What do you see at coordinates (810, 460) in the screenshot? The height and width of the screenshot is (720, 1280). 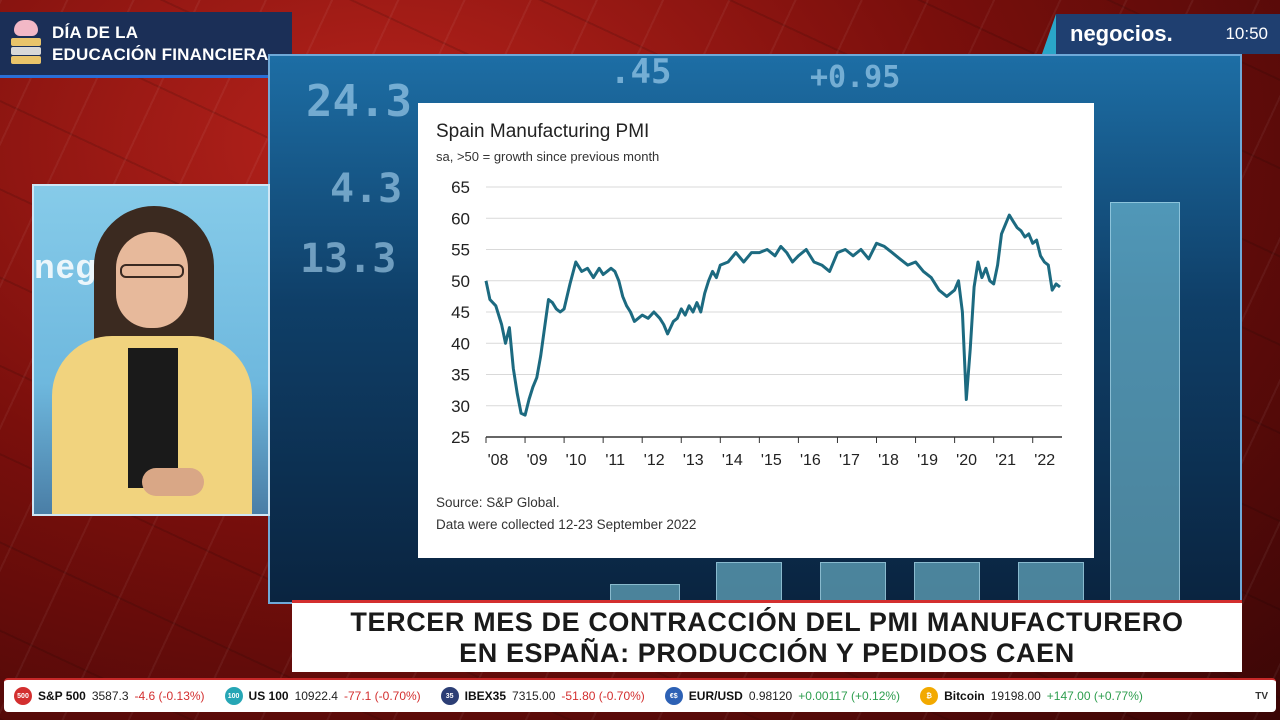 I see `x-tick-label: '16` at bounding box center [810, 460].